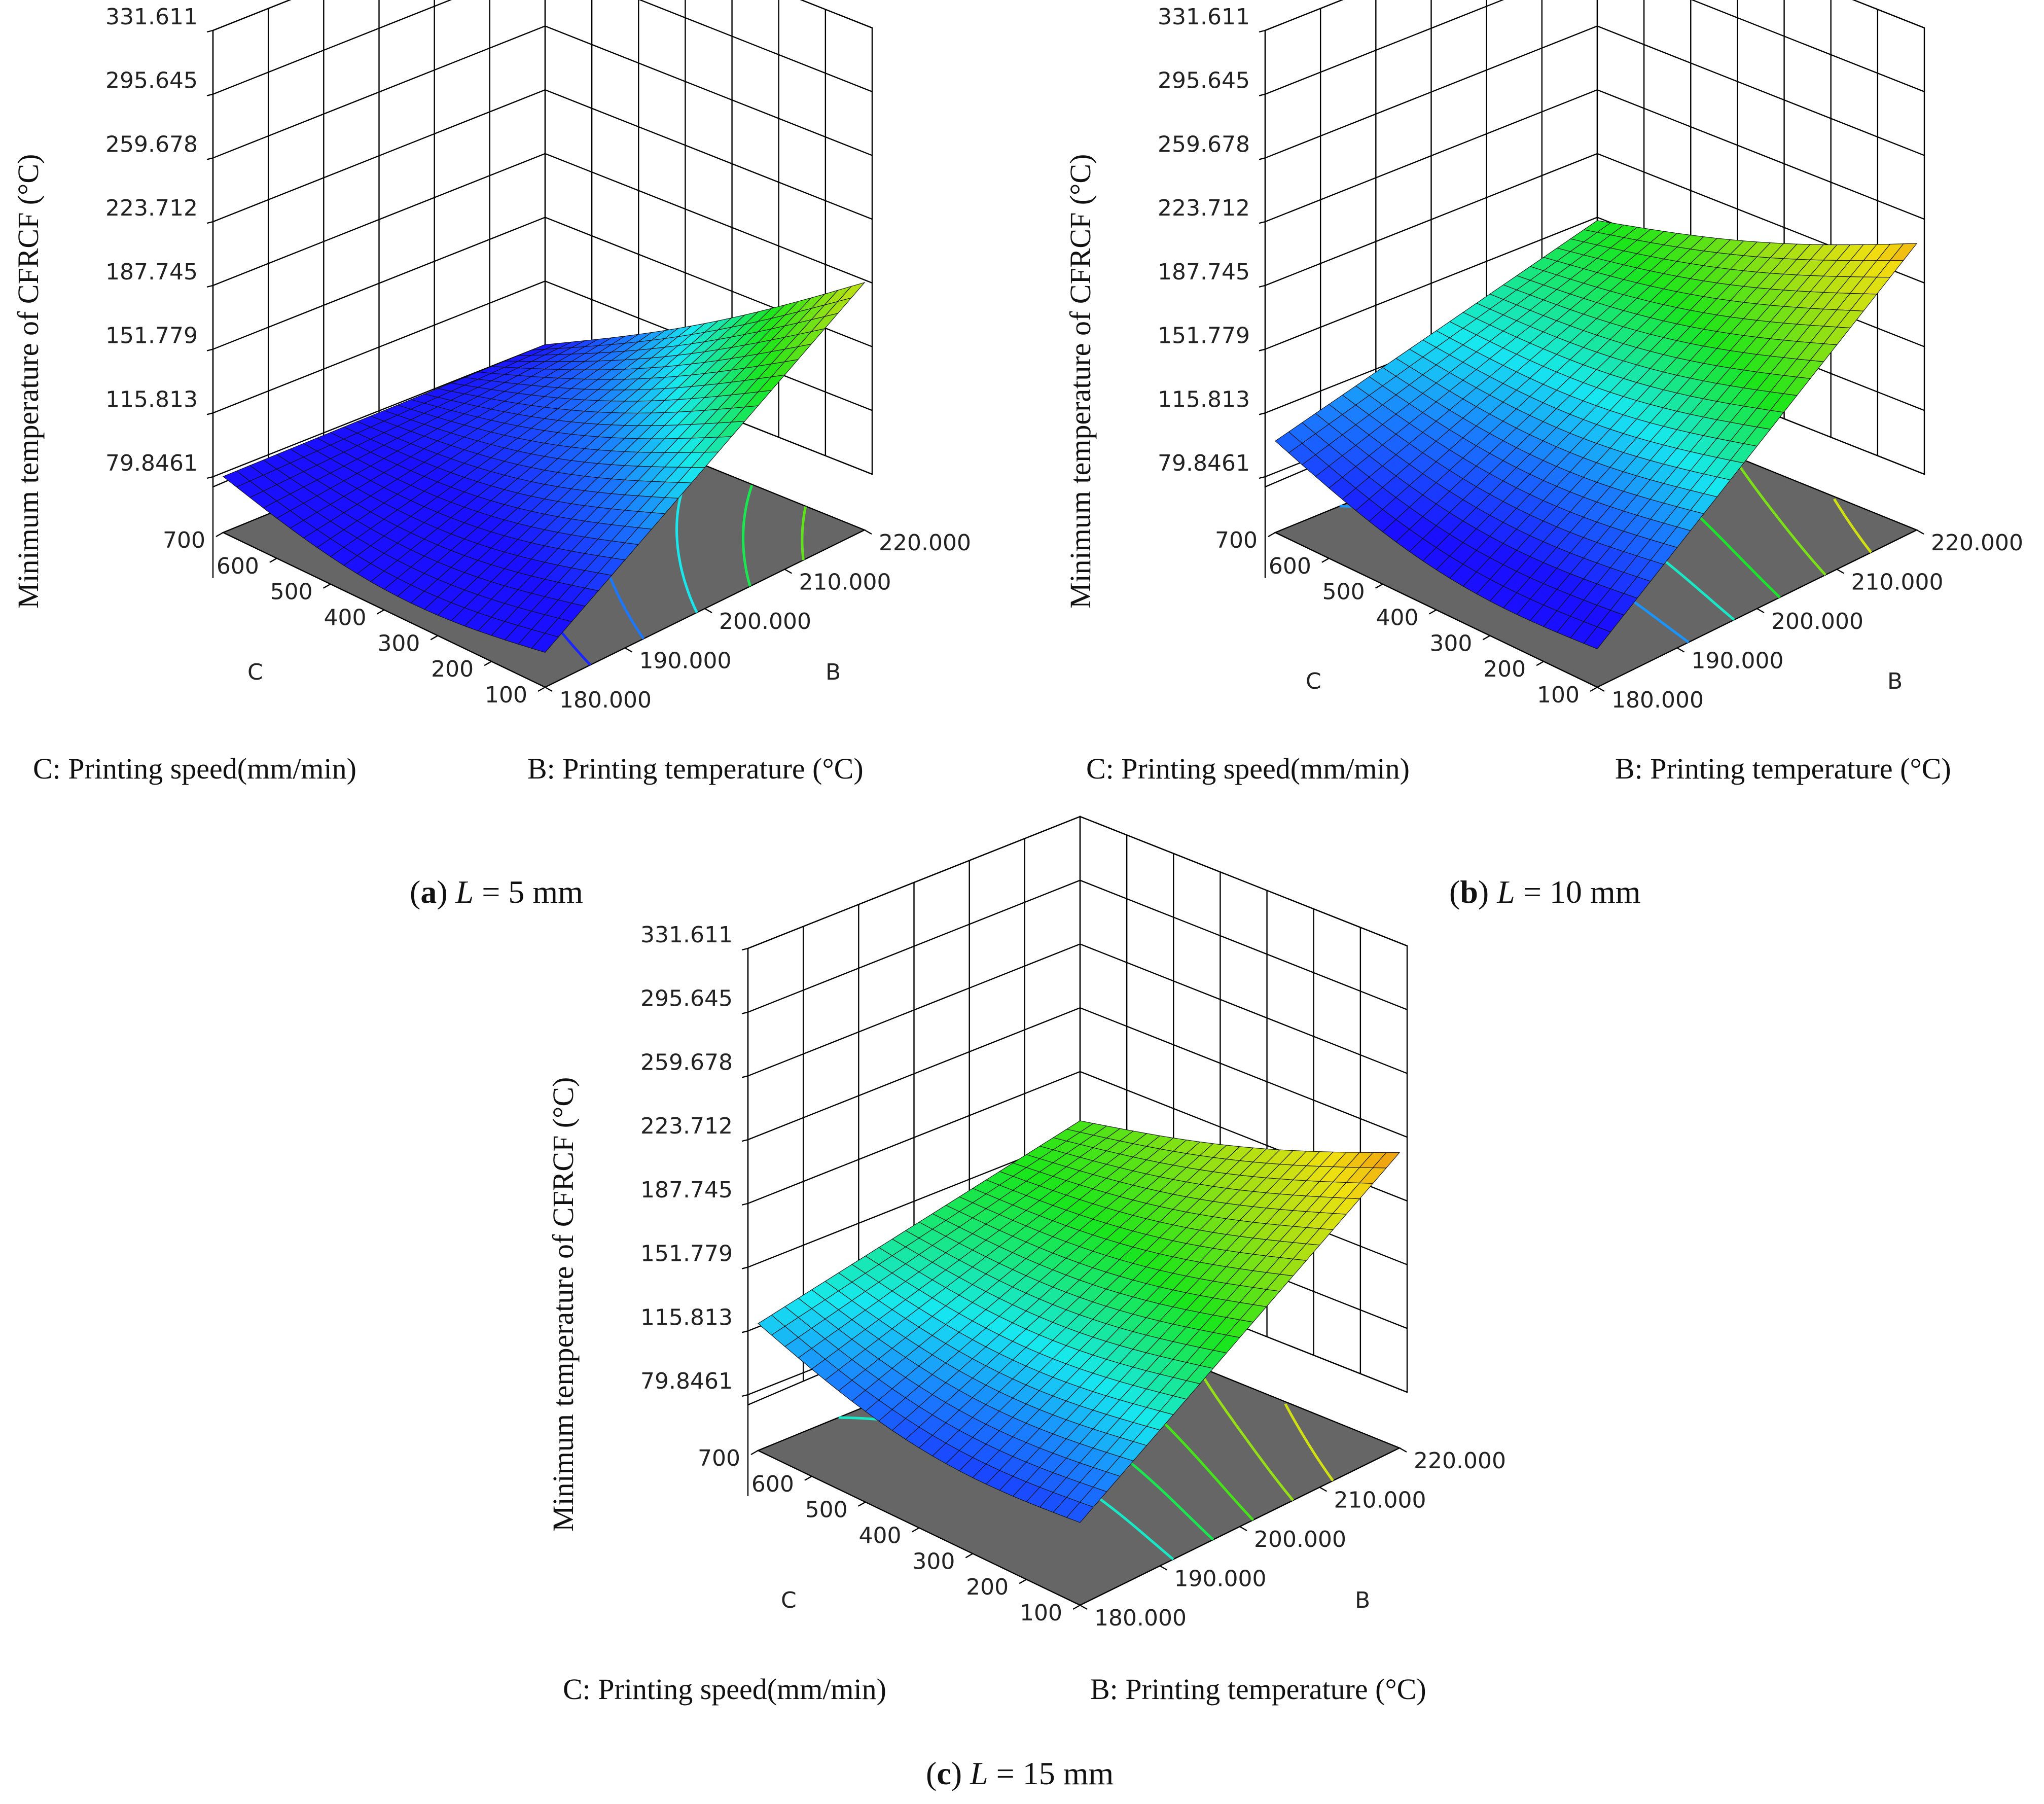 The height and width of the screenshot is (1804, 2044). Describe the element at coordinates (545, 892) in the screenshot. I see `caption-value: 5 mm` at that location.